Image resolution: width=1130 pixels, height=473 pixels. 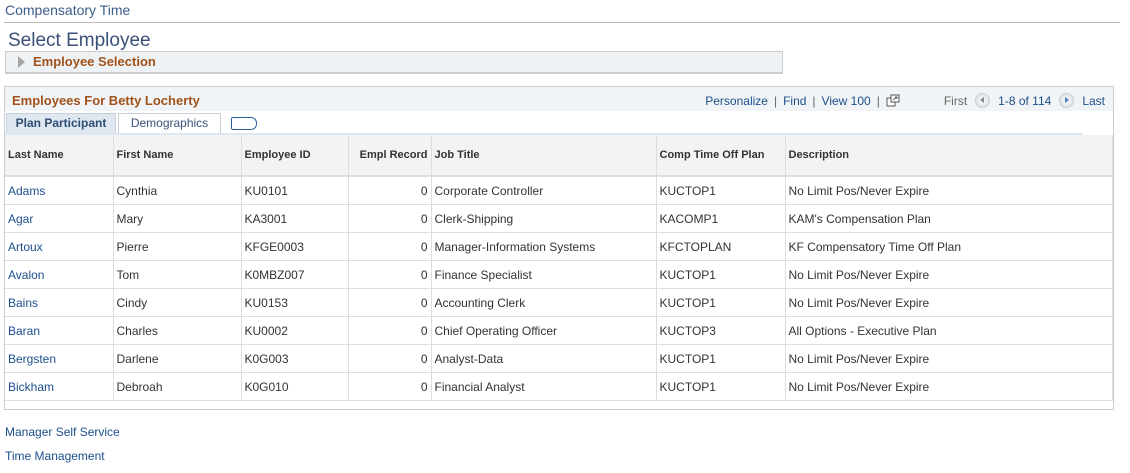 What do you see at coordinates (394, 62) in the screenshot?
I see `employee-selection-section: Employee Selection` at bounding box center [394, 62].